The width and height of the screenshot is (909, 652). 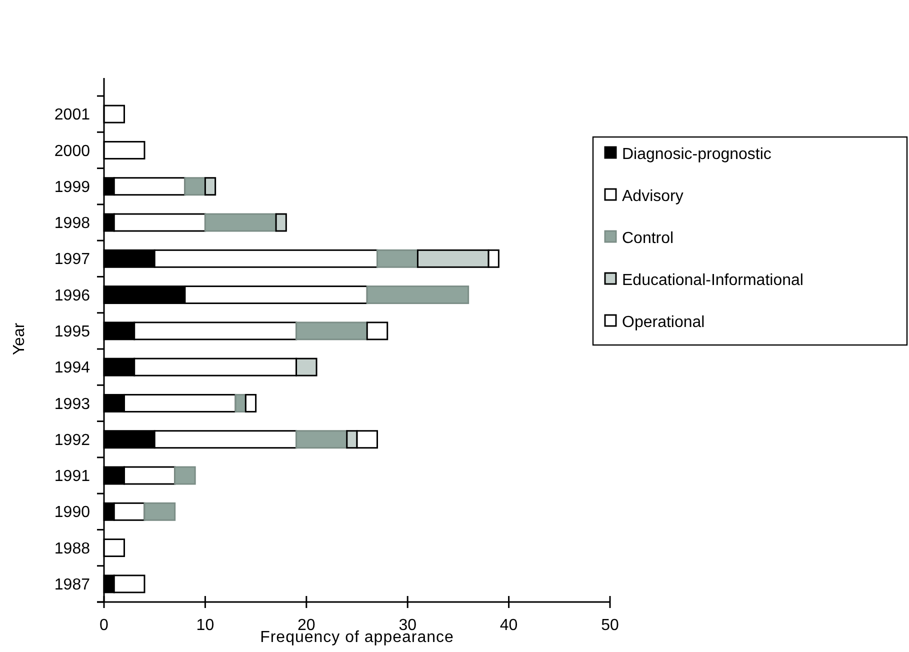 I want to click on y-tick-label: 1995, so click(x=72, y=332).